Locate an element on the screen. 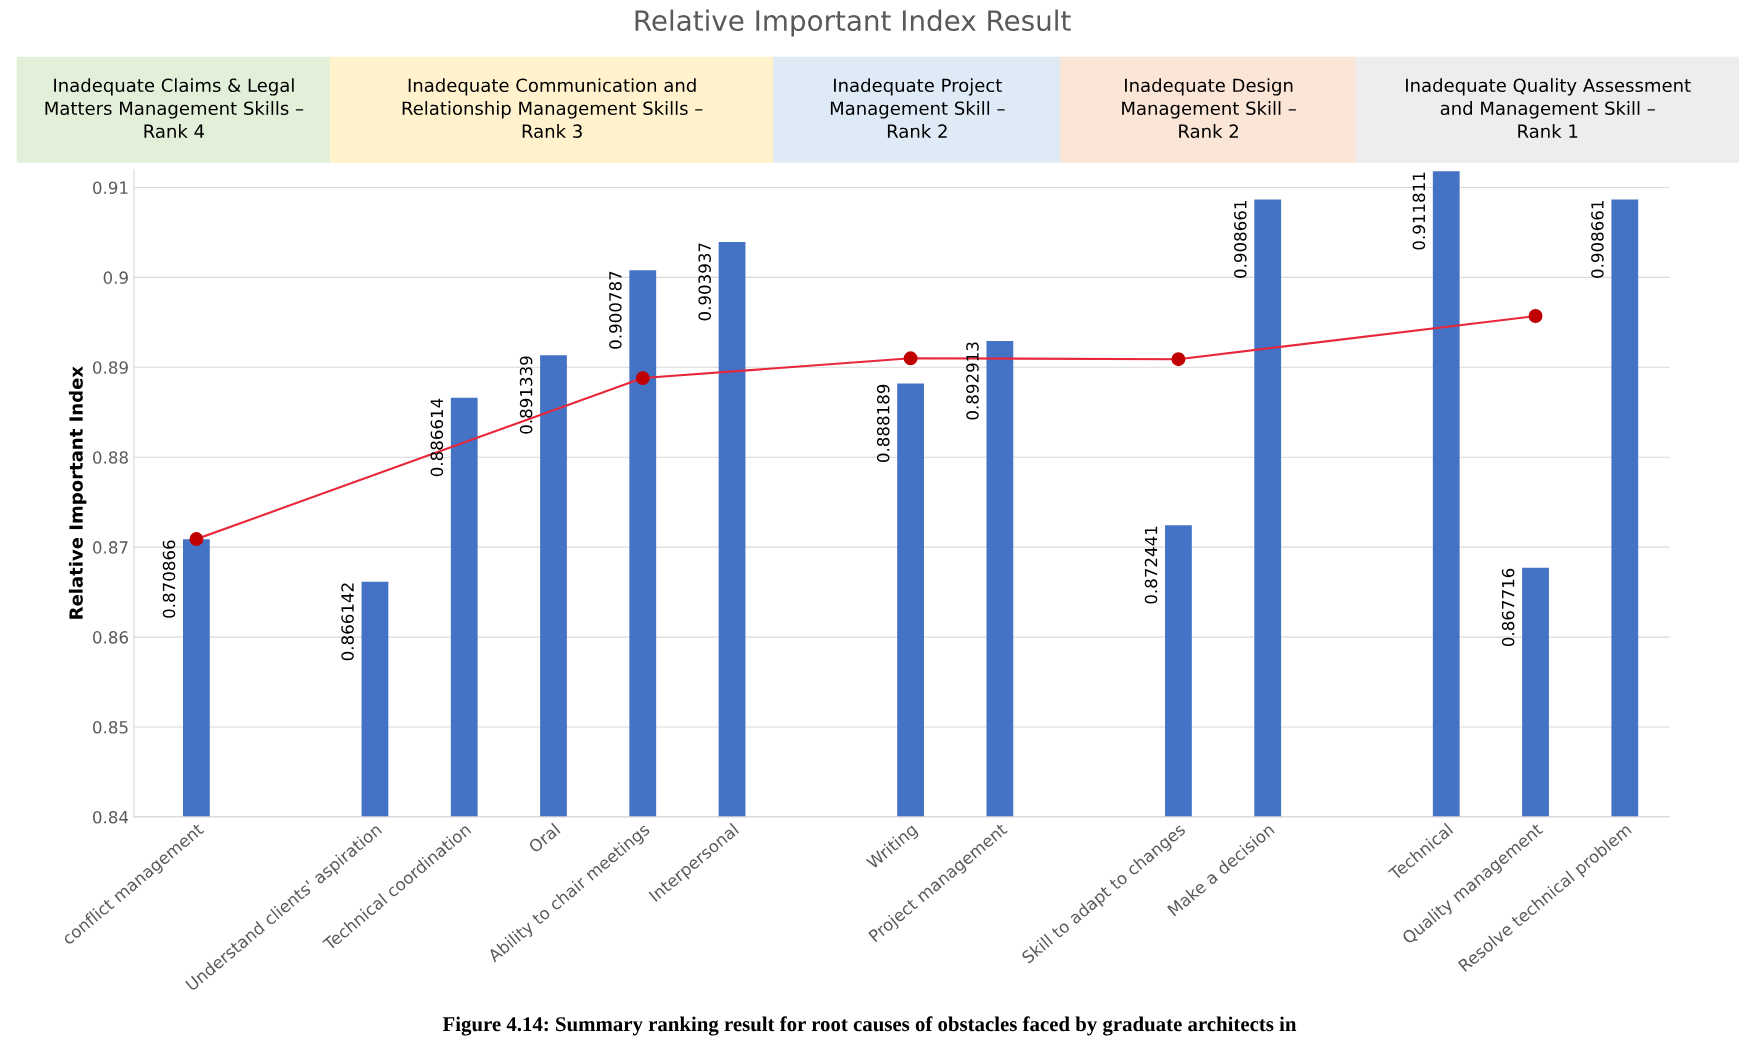 The image size is (1739, 1046). text: Inadequate Design Management Skill – Rank 2 is located at coordinates (1209, 108).